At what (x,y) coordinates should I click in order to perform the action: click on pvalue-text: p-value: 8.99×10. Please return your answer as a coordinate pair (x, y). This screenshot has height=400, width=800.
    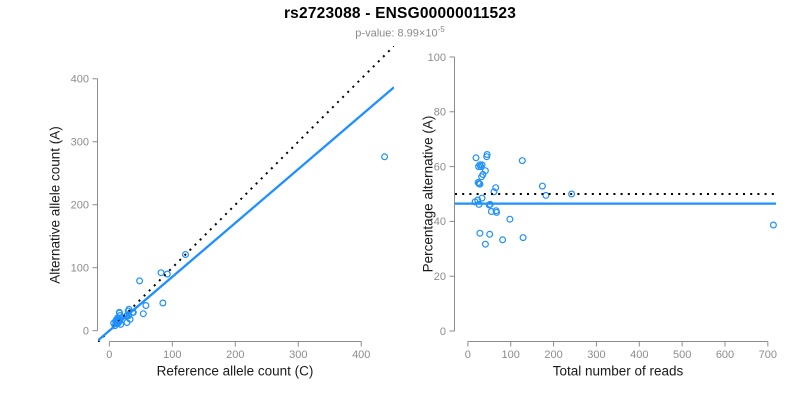
    Looking at the image, I should click on (396, 33).